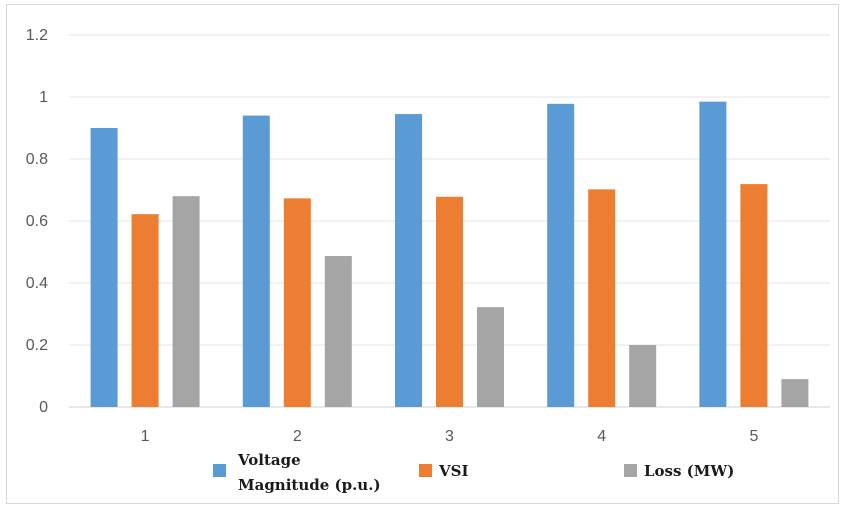  I want to click on legend-label: Loss (MW), so click(689, 471).